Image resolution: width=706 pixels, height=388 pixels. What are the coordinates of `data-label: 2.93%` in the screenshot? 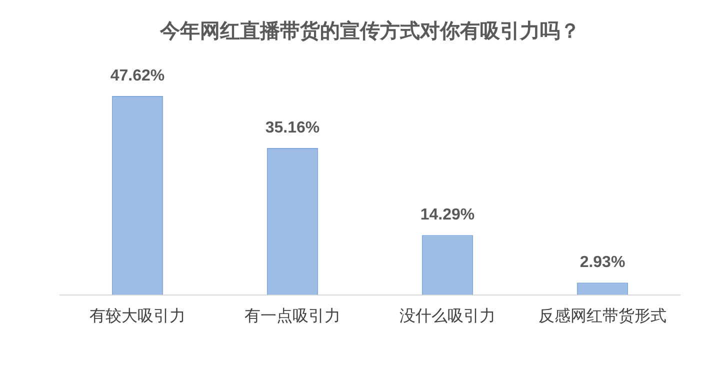 It's located at (603, 262).